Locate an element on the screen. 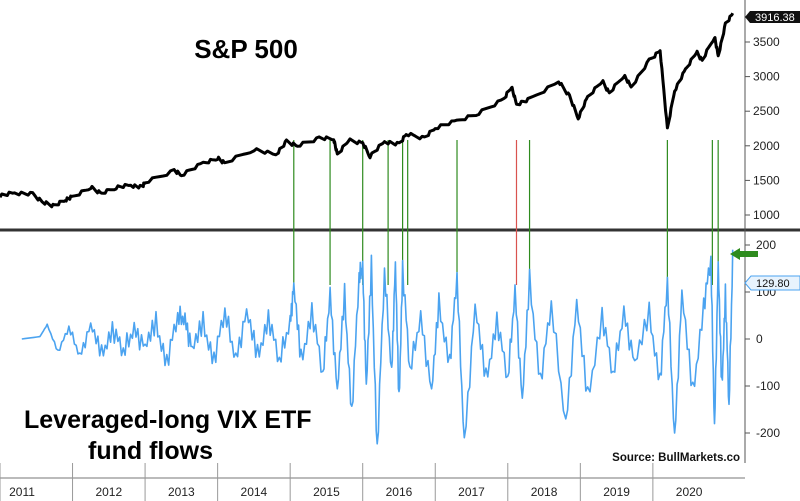 Image resolution: width=800 pixels, height=501 pixels. x-tick-label: 2011 is located at coordinates (22, 492).